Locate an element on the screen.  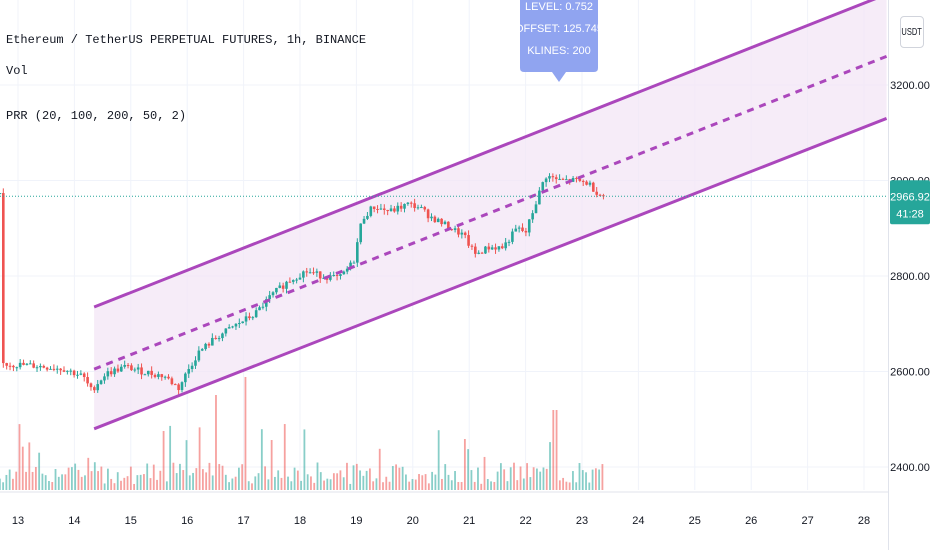
price-tick-label: 3200.00 is located at coordinates (910, 86).